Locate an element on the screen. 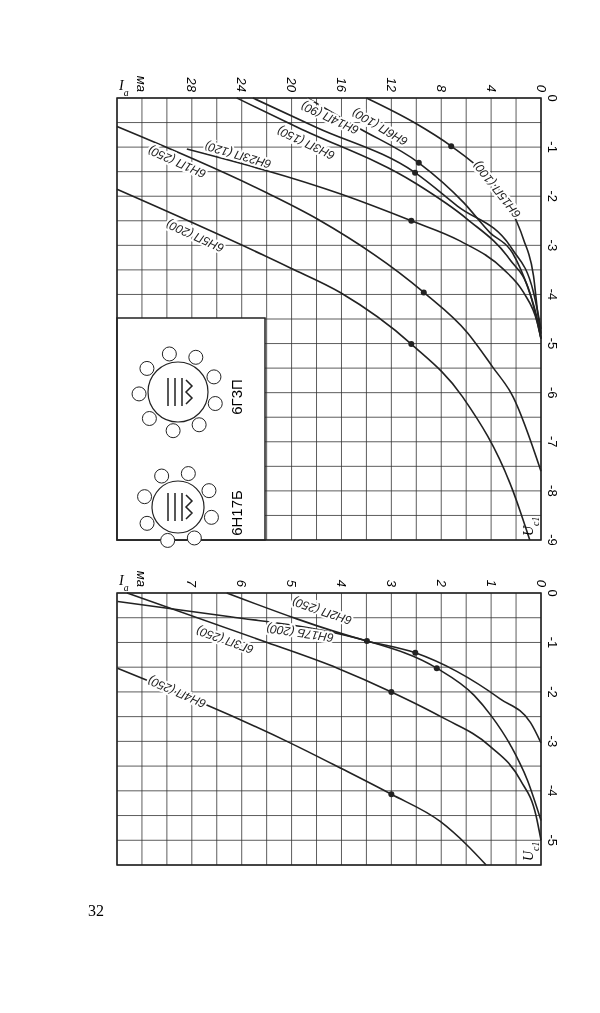 The width and height of the screenshot is (600, 1013). x-tick-label: 7 is located at coordinates (192, 583).